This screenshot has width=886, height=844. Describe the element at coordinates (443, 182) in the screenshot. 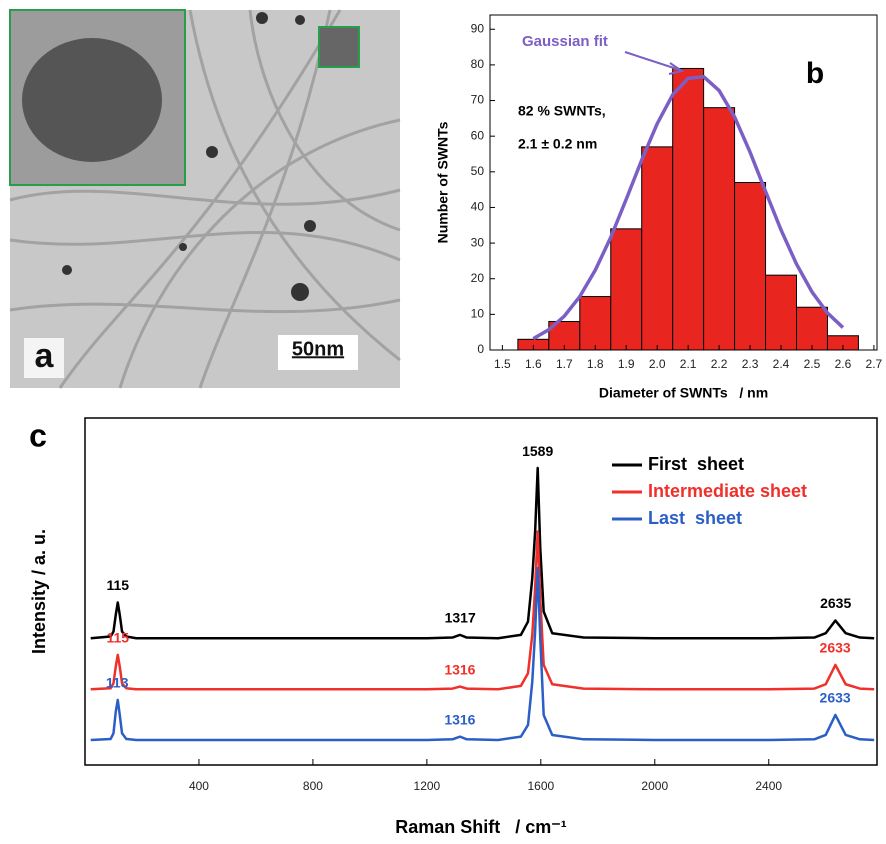

I see `y-axis-label: Number of SWNTs` at that location.